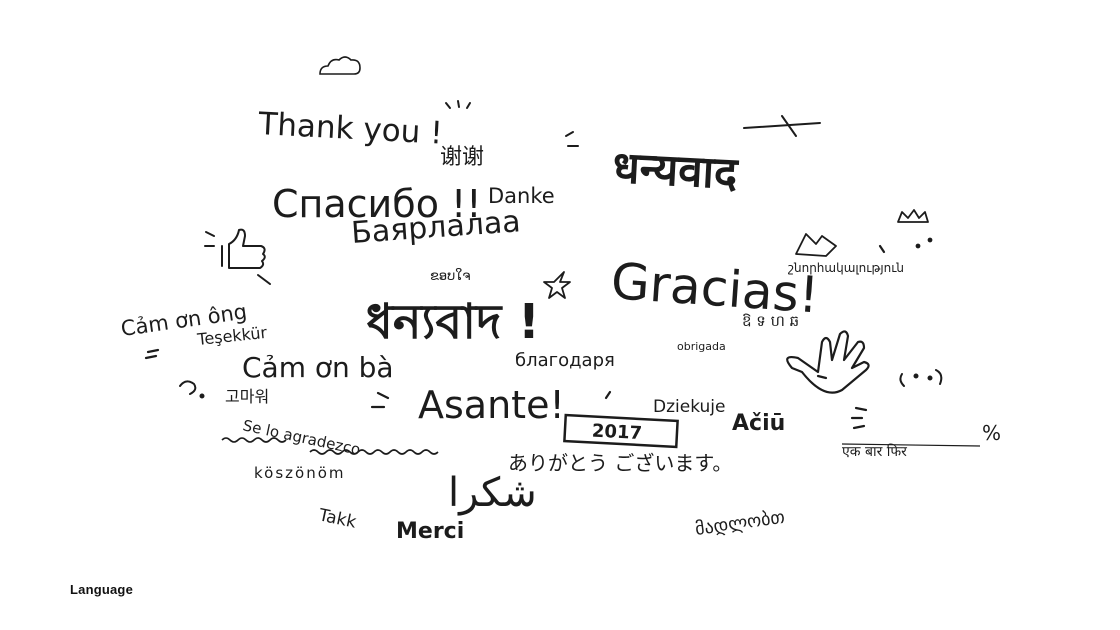 This screenshot has height=630, width=1120. I want to click on caption-language: Language, so click(101, 589).